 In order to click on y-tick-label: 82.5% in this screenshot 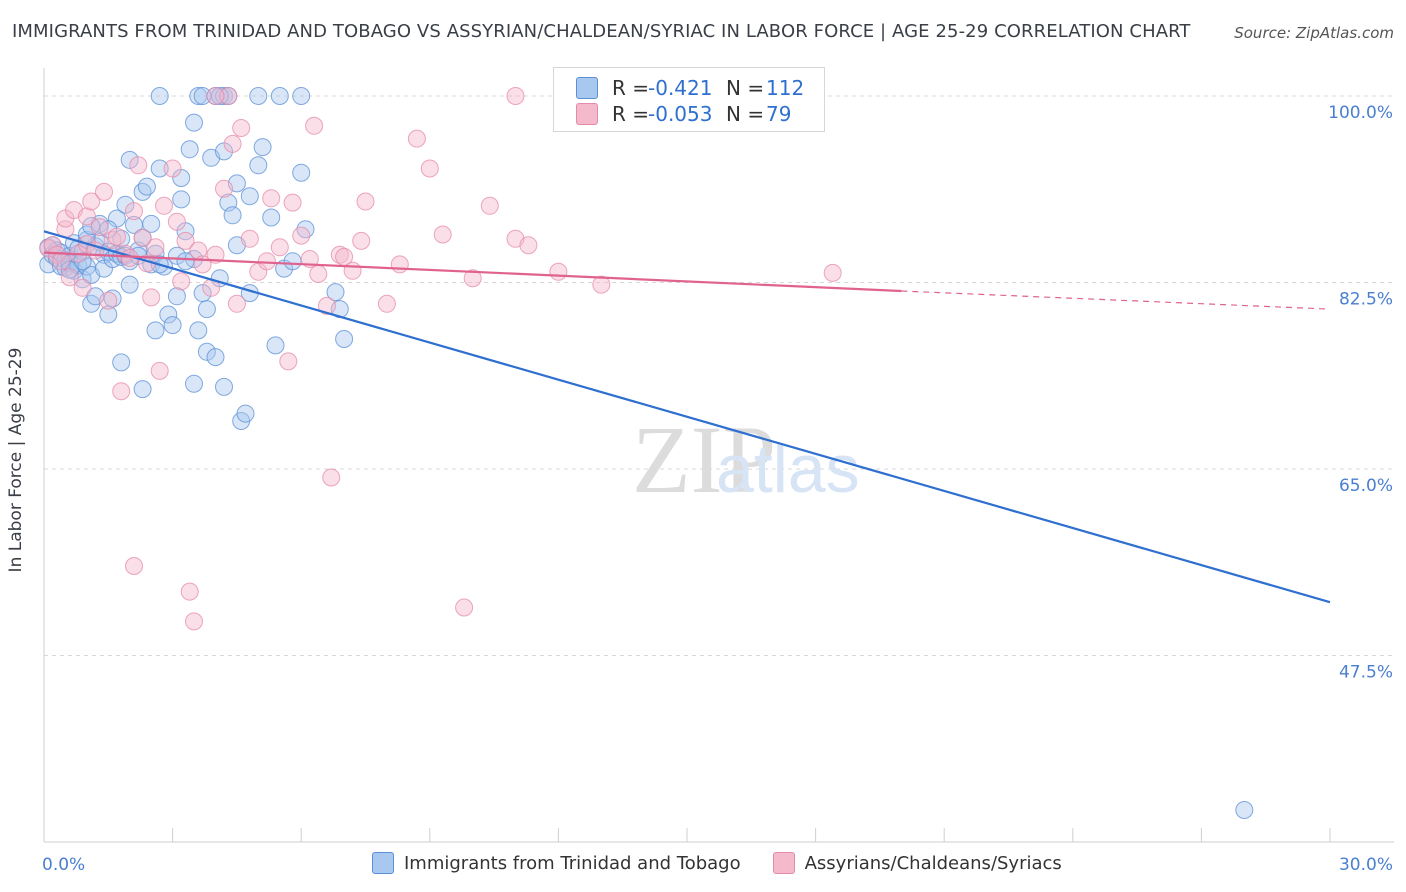, I will do `click(1366, 299)`.